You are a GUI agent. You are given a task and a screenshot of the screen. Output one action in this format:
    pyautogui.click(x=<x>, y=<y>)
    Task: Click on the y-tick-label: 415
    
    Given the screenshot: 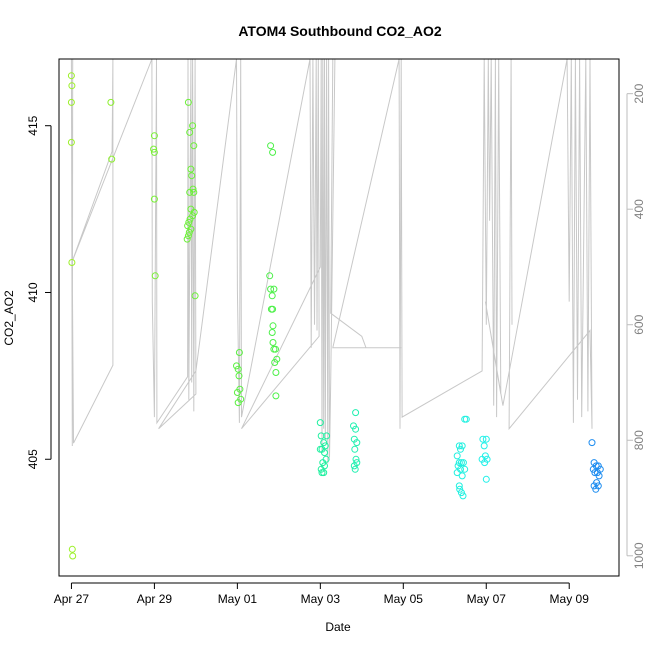 What is the action you would take?
    pyautogui.click(x=33, y=125)
    